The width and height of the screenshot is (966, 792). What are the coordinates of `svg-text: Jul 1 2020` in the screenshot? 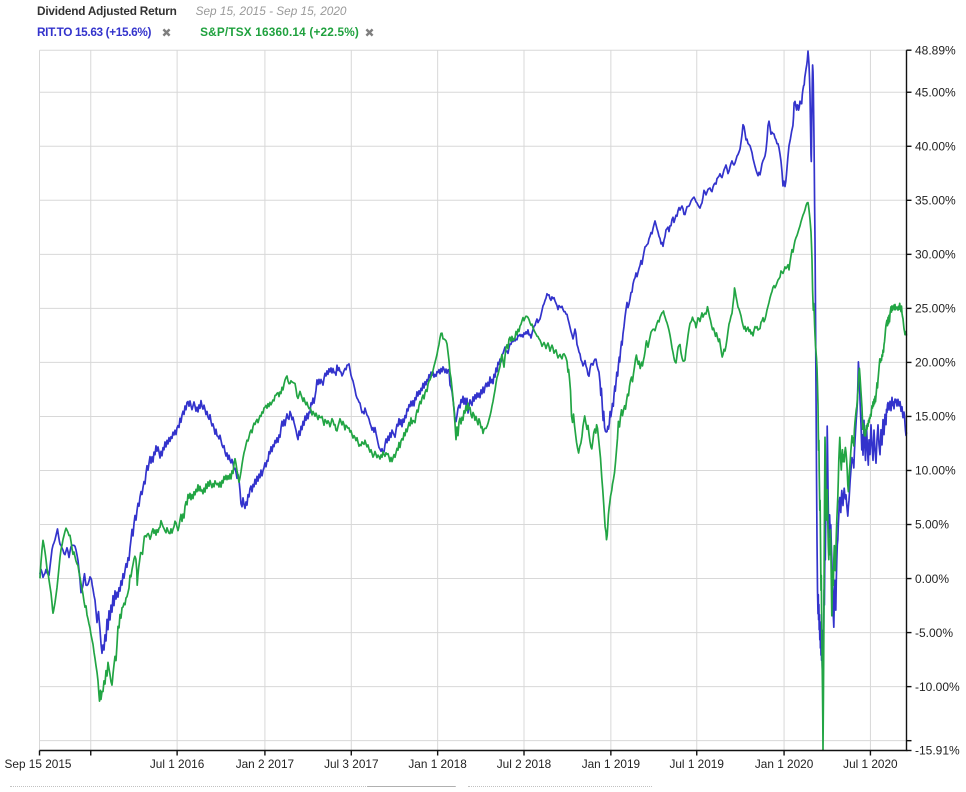 It's located at (870, 764).